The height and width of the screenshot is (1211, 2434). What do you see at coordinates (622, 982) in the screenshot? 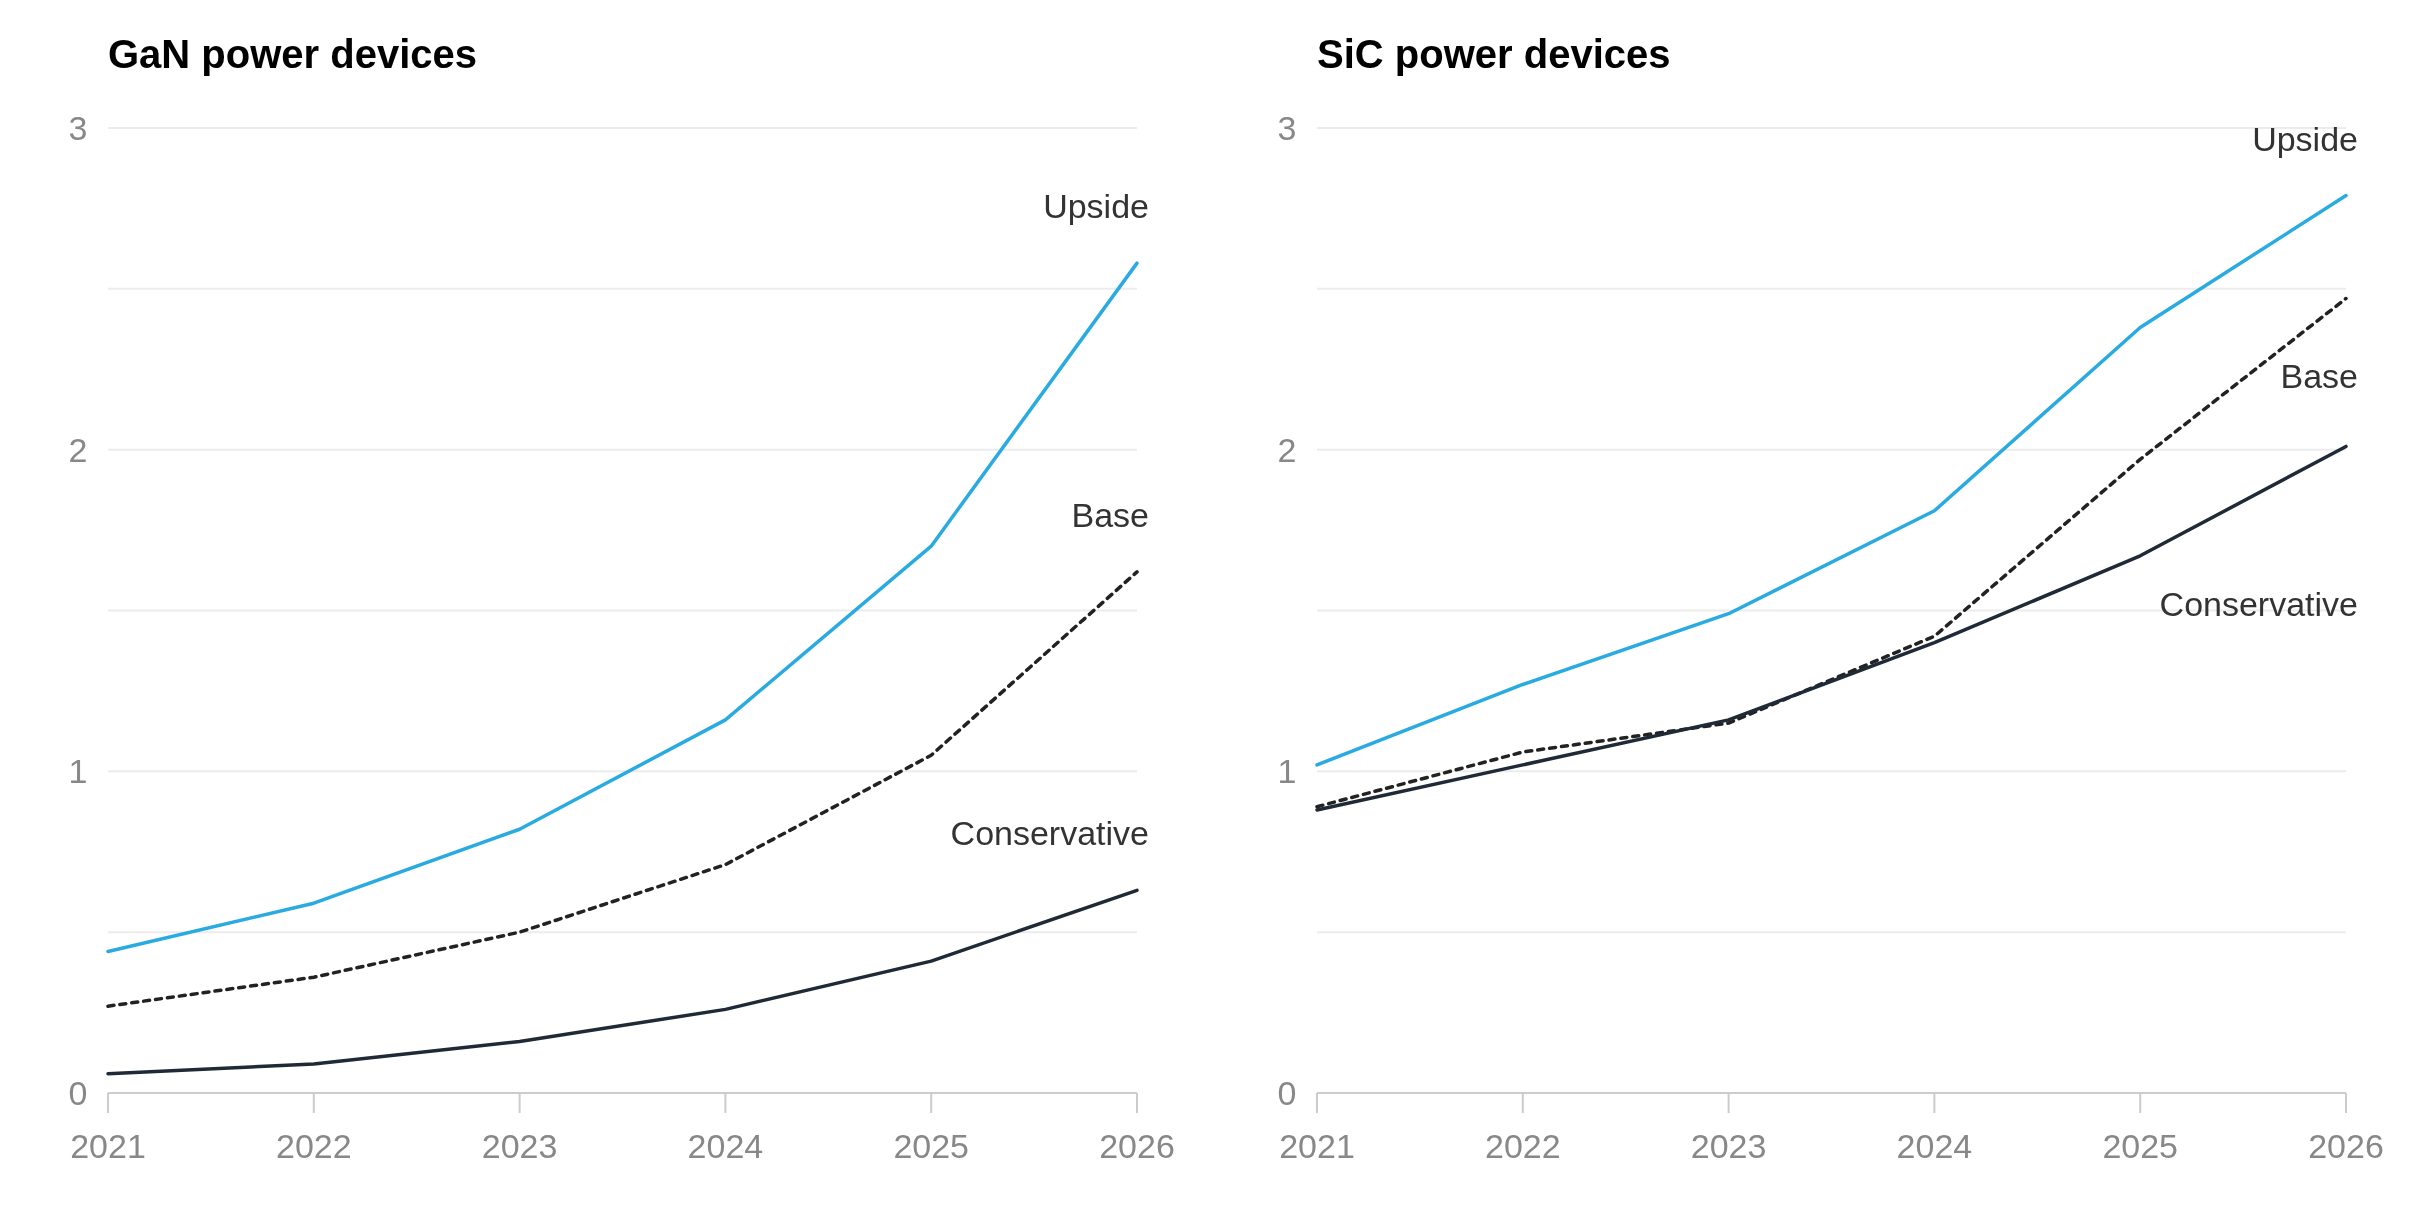
I see `line-series` at bounding box center [622, 982].